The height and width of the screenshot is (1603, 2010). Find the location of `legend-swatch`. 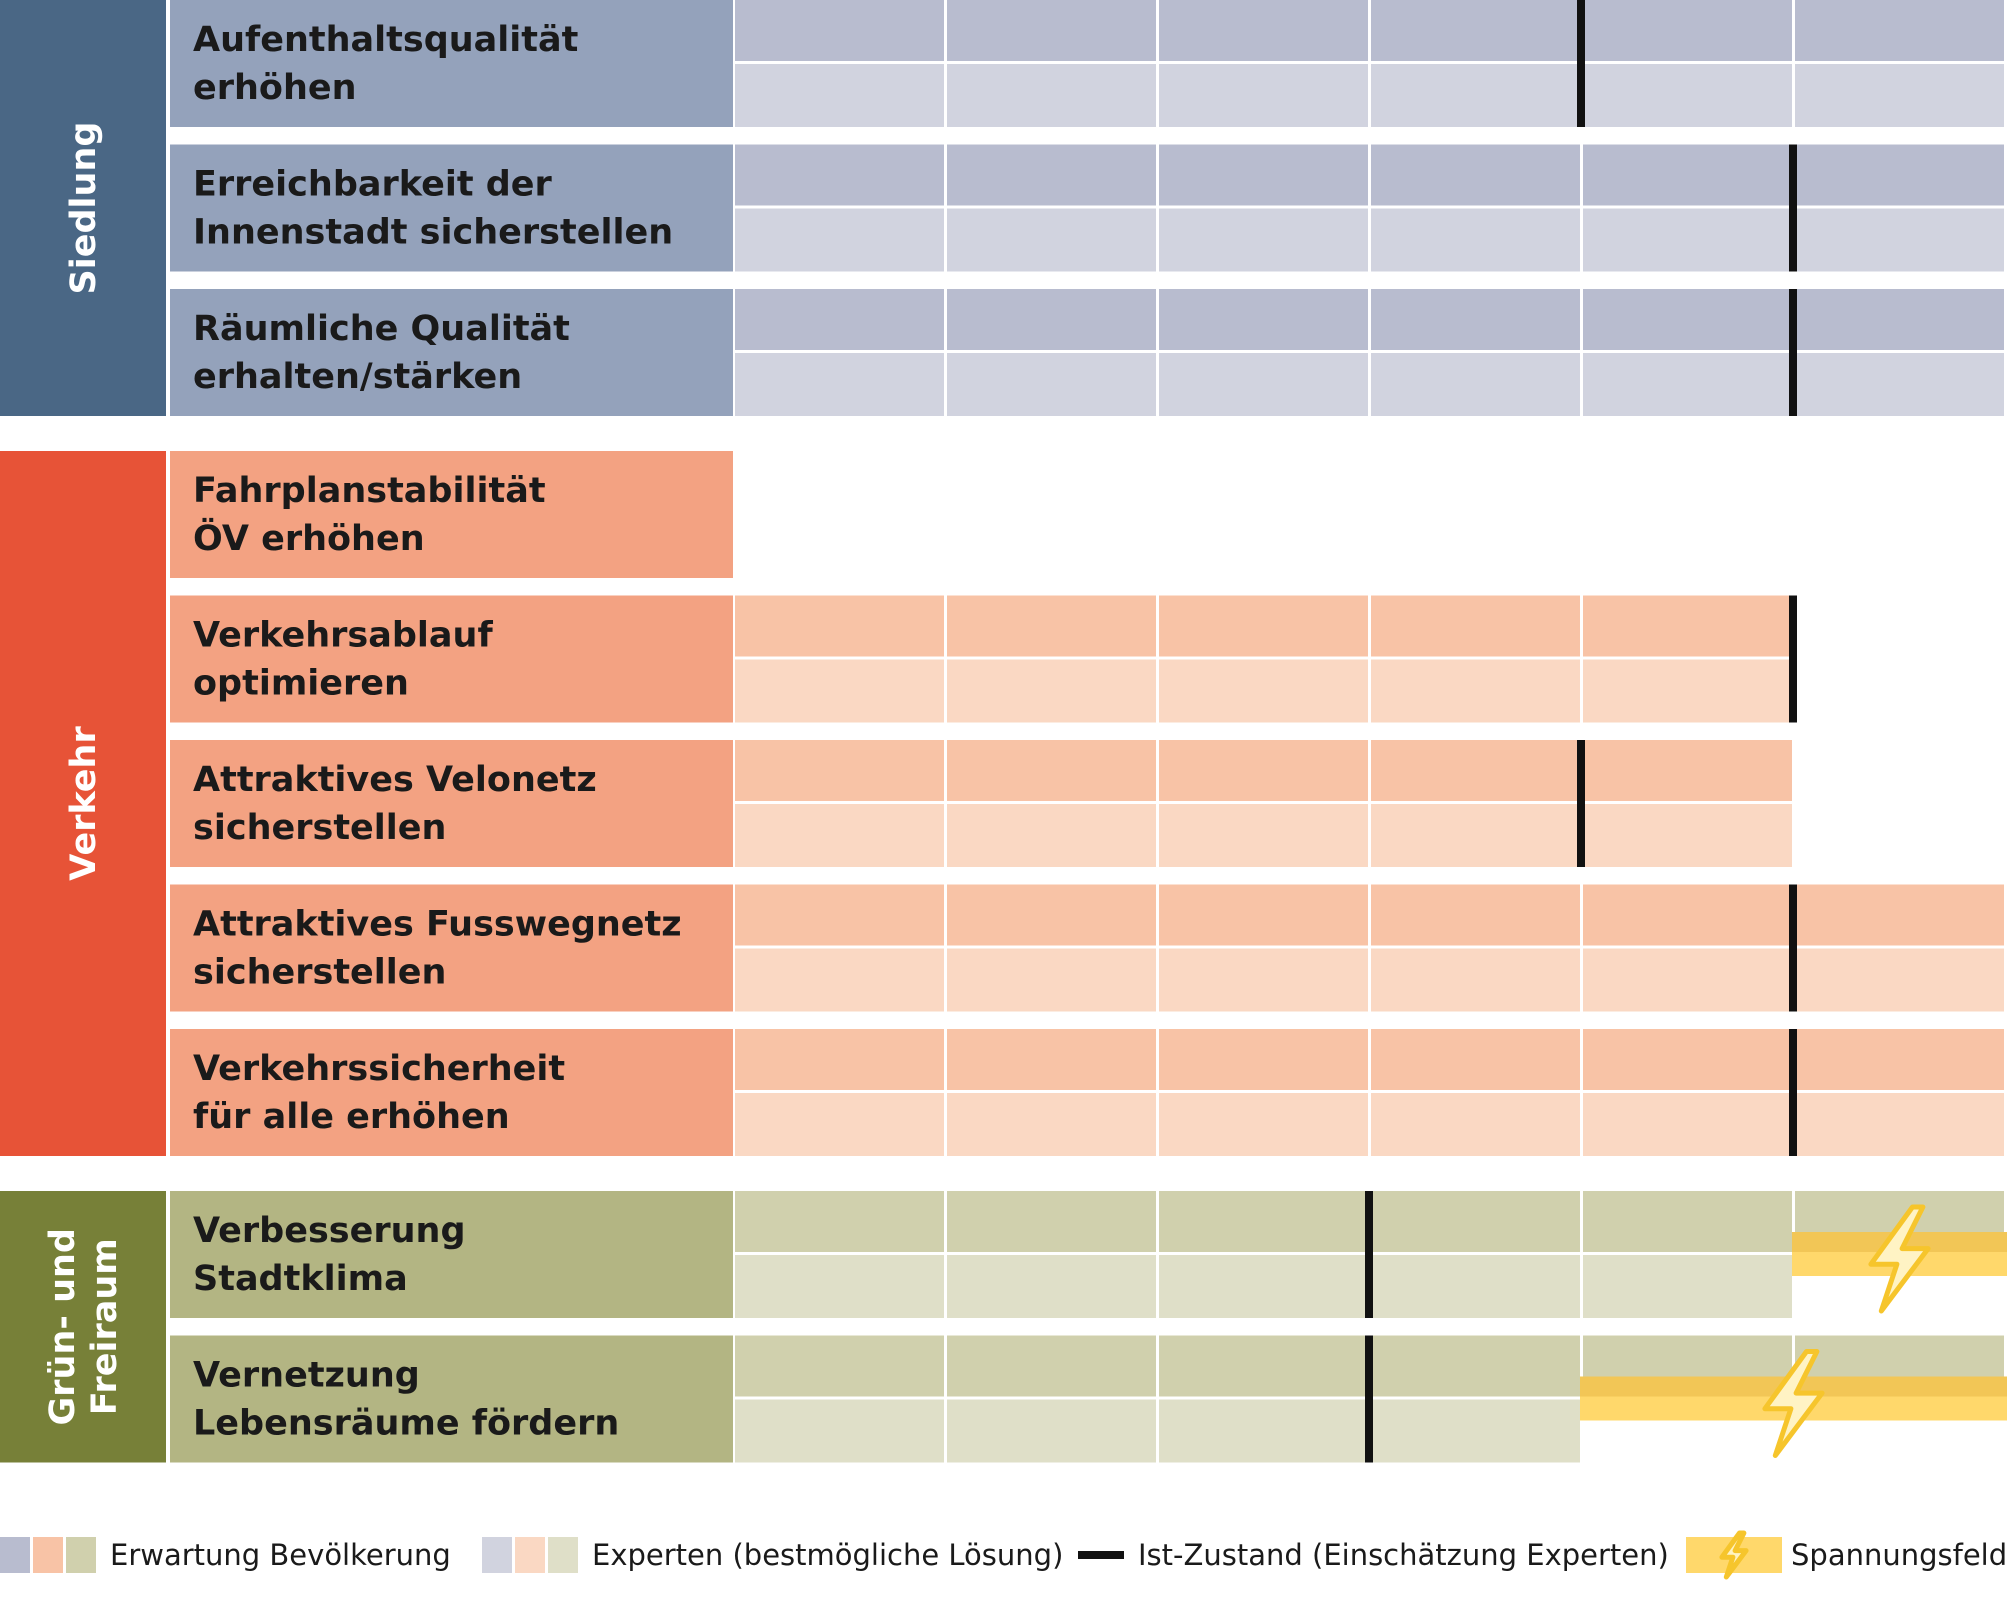

legend-swatch is located at coordinates (563, 1555).